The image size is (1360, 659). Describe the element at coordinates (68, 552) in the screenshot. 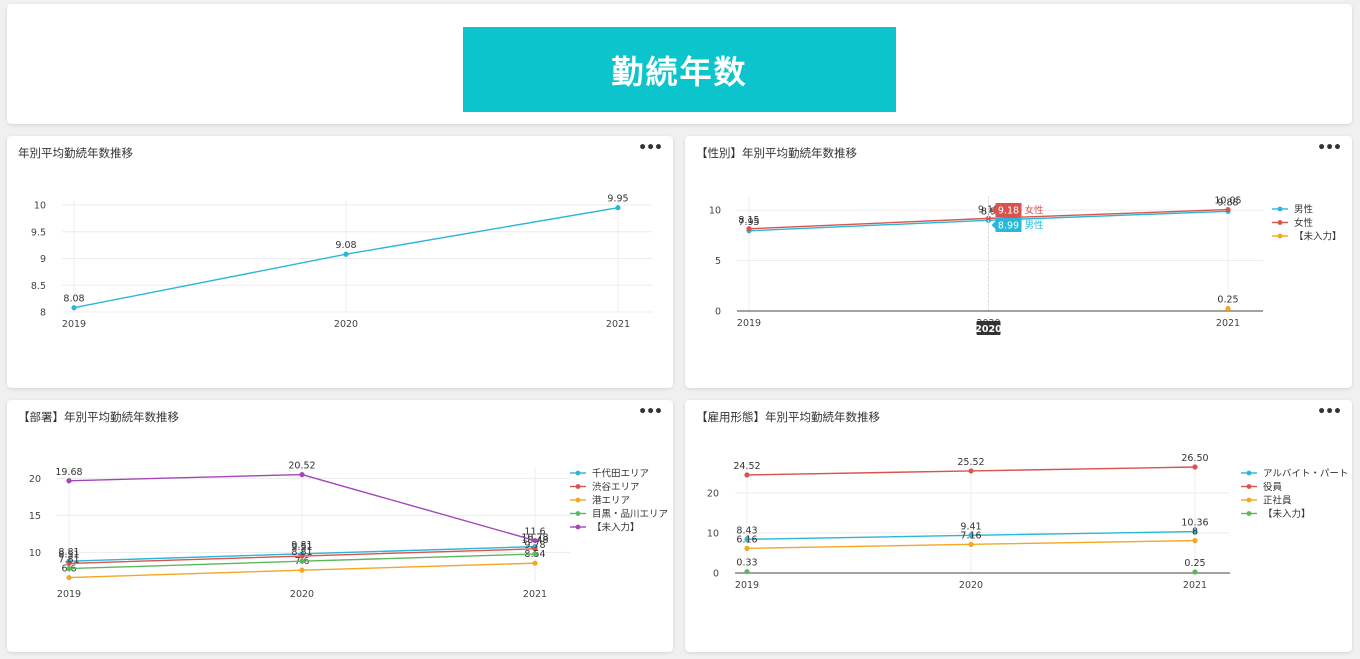

I see `data-label: 8.81` at that location.